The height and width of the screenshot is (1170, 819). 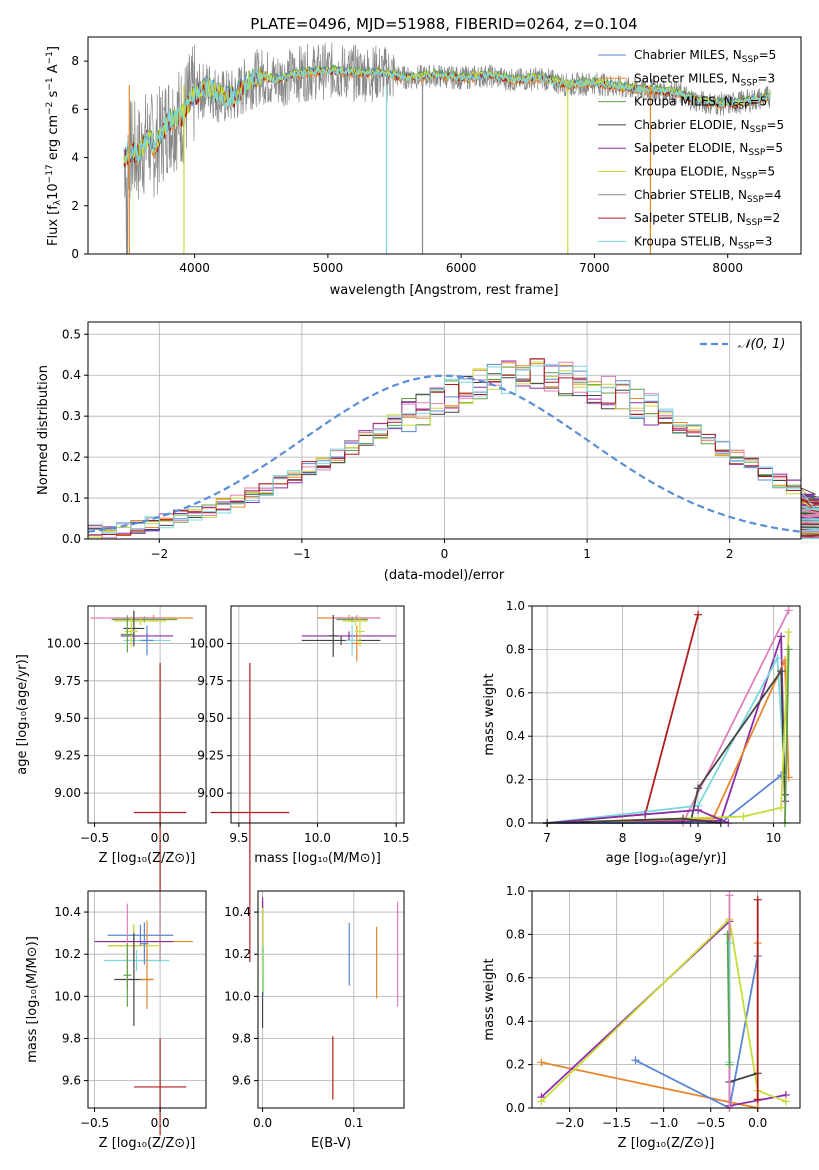 What do you see at coordinates (569, 1123) in the screenshot?
I see `xtick-label: −2.0` at bounding box center [569, 1123].